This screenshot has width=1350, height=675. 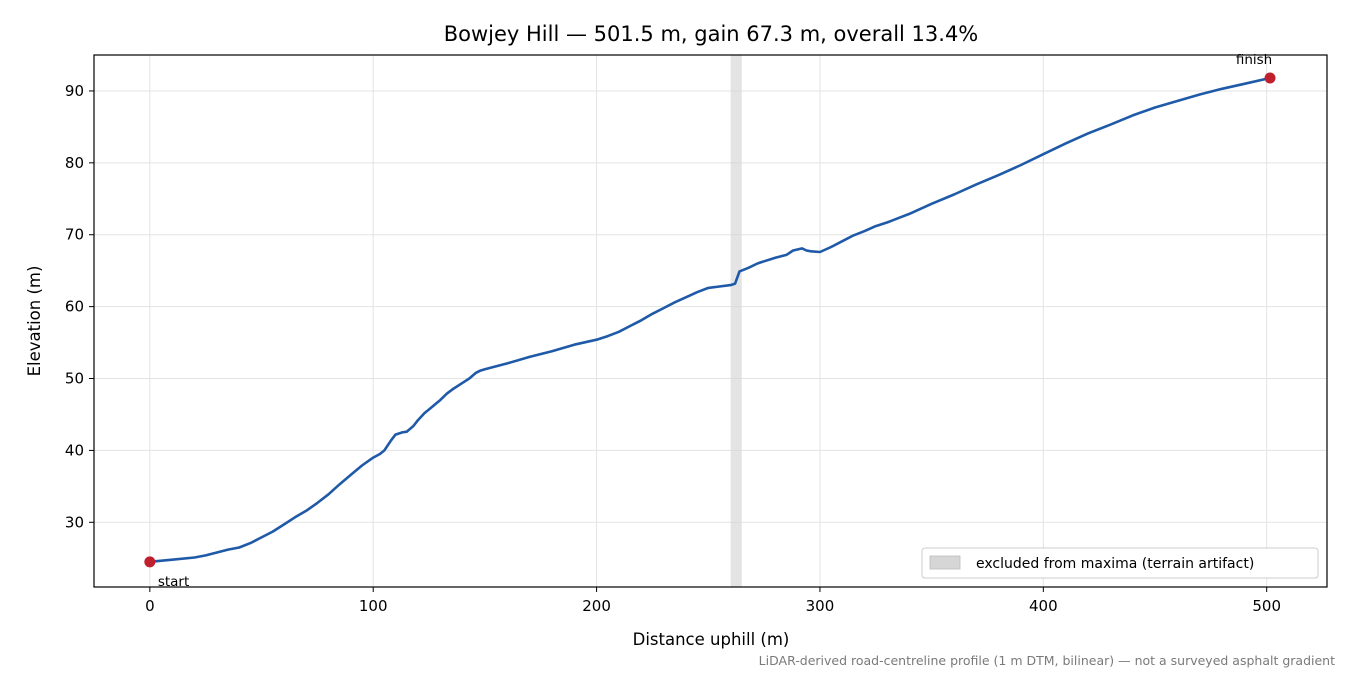 What do you see at coordinates (1266, 606) in the screenshot?
I see `x-tick-label: 500` at bounding box center [1266, 606].